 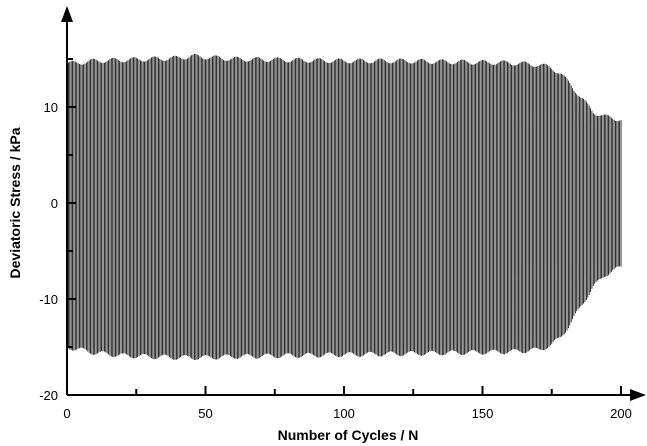 What do you see at coordinates (66, 413) in the screenshot?
I see `x-tick-label-0: 0` at bounding box center [66, 413].